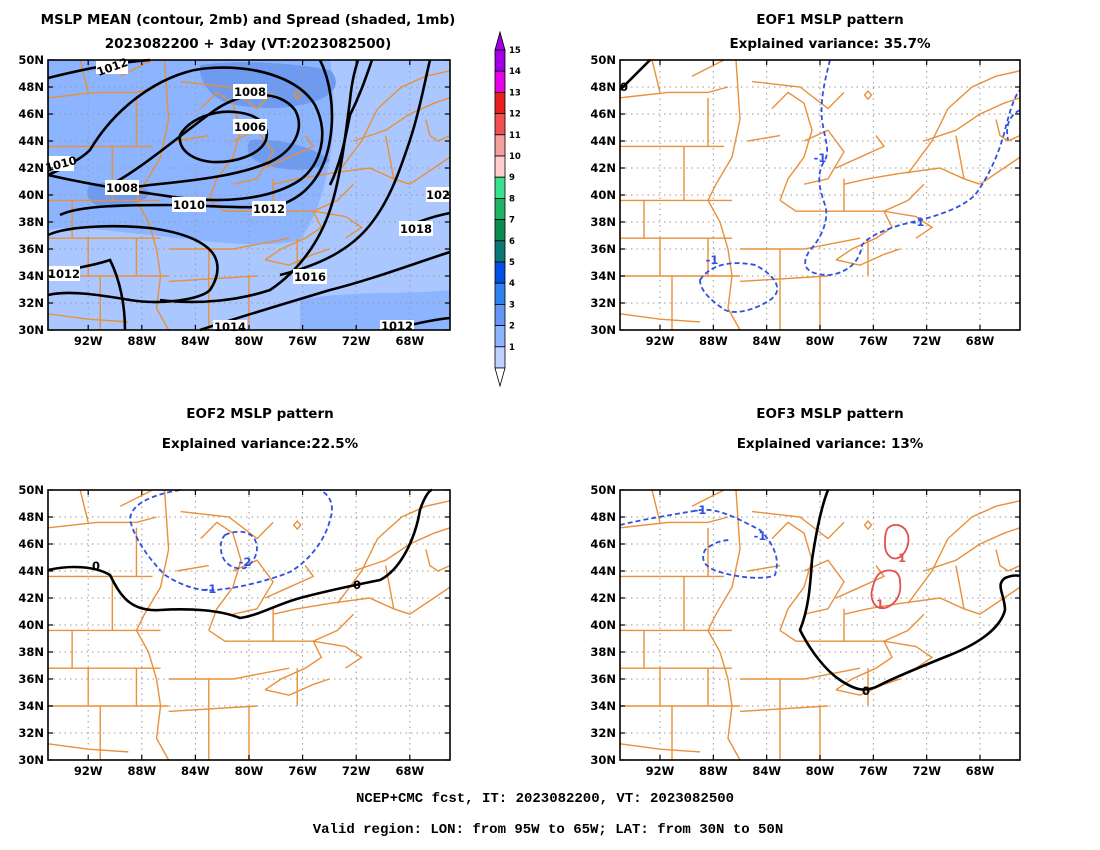 The height and width of the screenshot is (850, 1100). Describe the element at coordinates (512, 263) in the screenshot. I see `colorbar-label: 5` at that location.